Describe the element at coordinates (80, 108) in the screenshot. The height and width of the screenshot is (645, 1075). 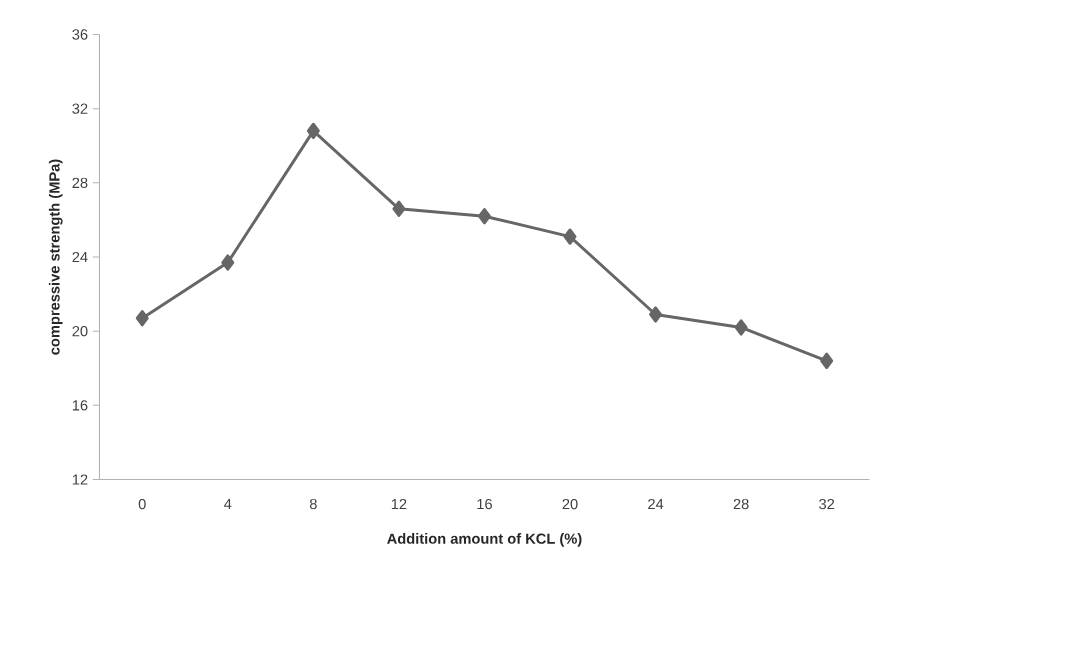
I see `y-tick-label: 32` at that location.